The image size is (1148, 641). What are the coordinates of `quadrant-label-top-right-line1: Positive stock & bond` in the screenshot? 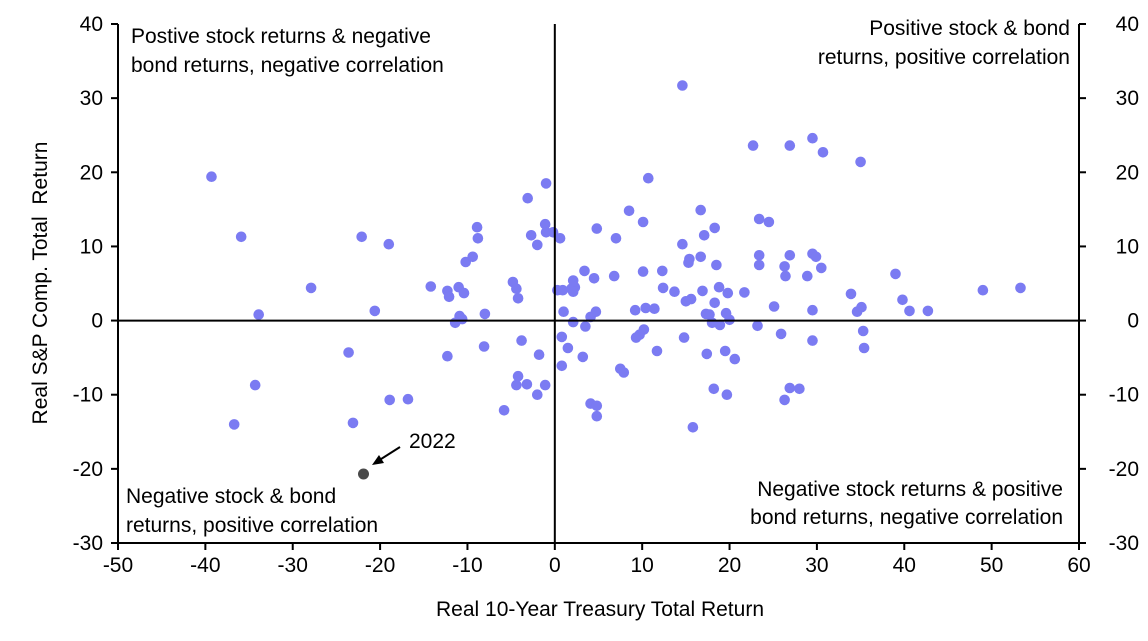 It's located at (969, 28).